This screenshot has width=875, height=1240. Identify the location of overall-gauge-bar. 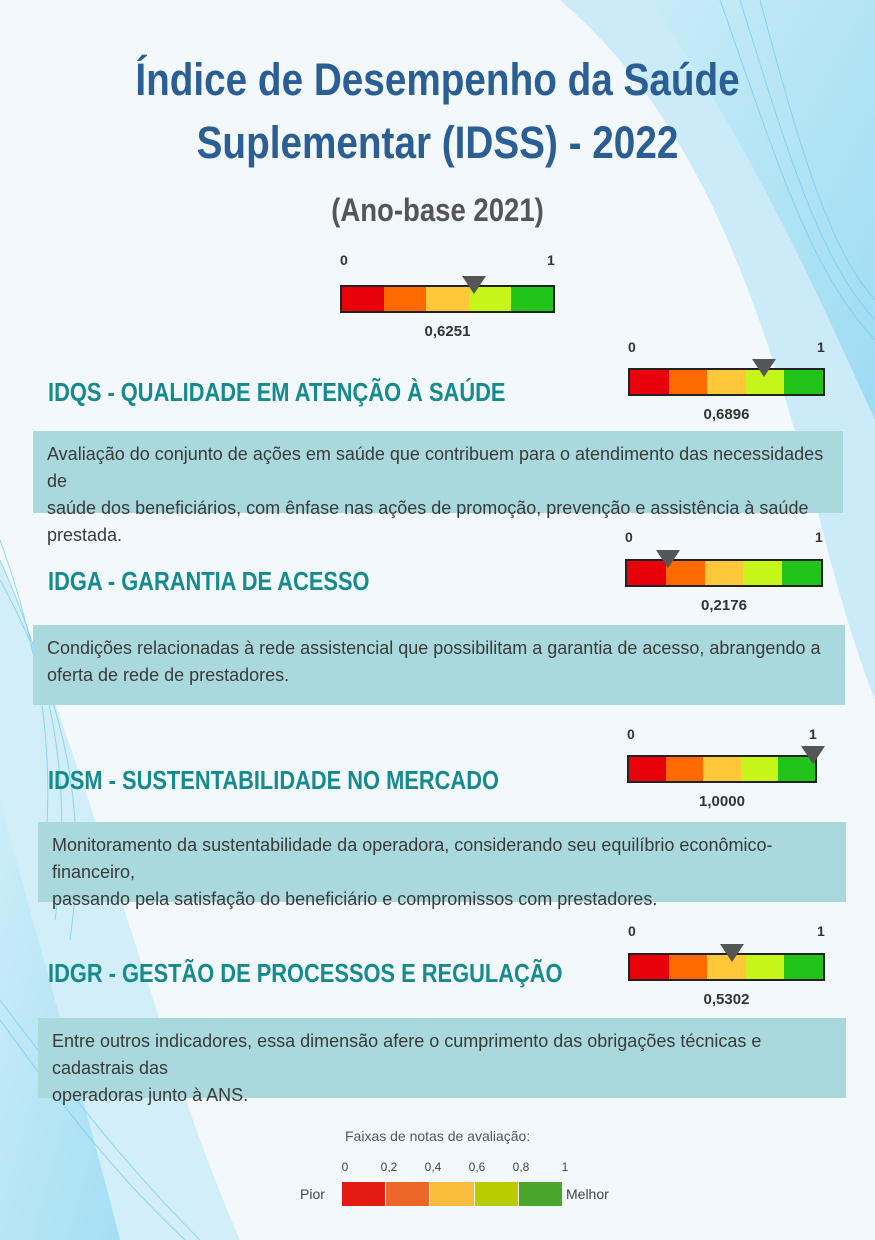
(447, 299).